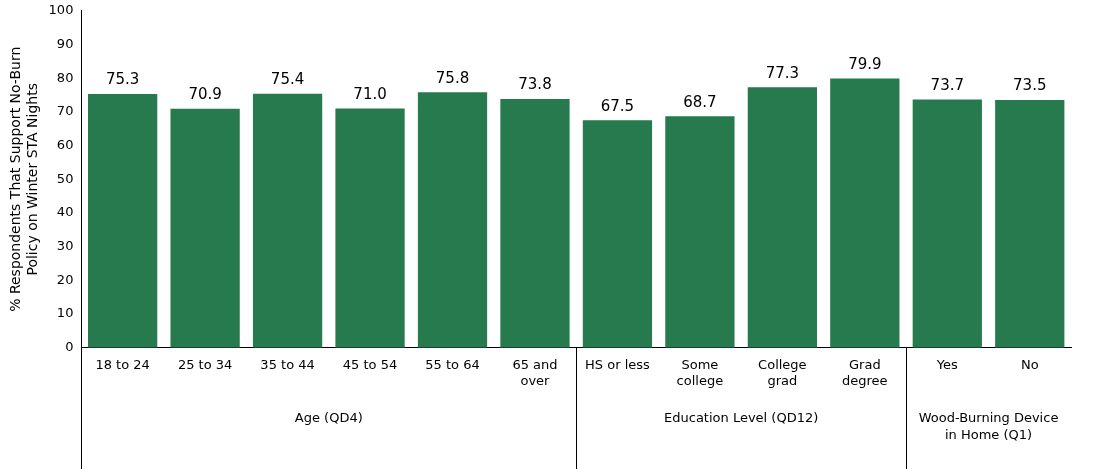 The image size is (1111, 469). What do you see at coordinates (700, 101) in the screenshot?
I see `data-label: 68.7` at bounding box center [700, 101].